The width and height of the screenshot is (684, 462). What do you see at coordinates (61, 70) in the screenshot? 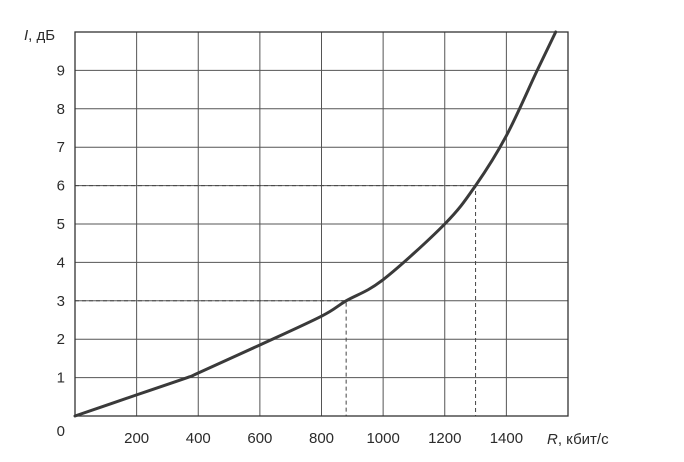
I see `y-tick-label: 9` at bounding box center [61, 70].